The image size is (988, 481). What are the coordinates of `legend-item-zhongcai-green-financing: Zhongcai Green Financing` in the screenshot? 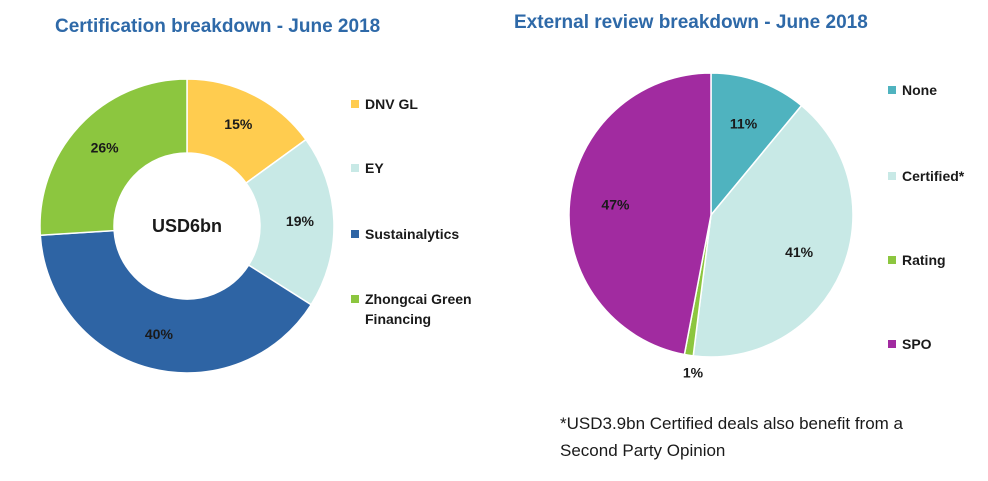 It's located at (416, 309).